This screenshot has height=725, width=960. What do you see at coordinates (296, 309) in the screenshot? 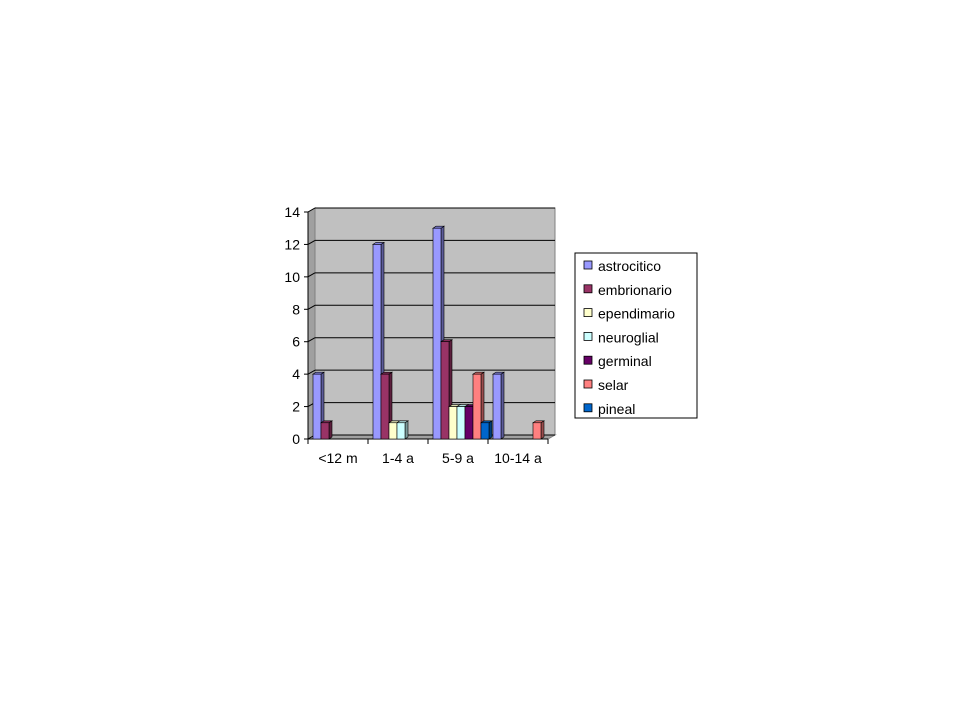
I see `y-tick-label: 8` at bounding box center [296, 309].